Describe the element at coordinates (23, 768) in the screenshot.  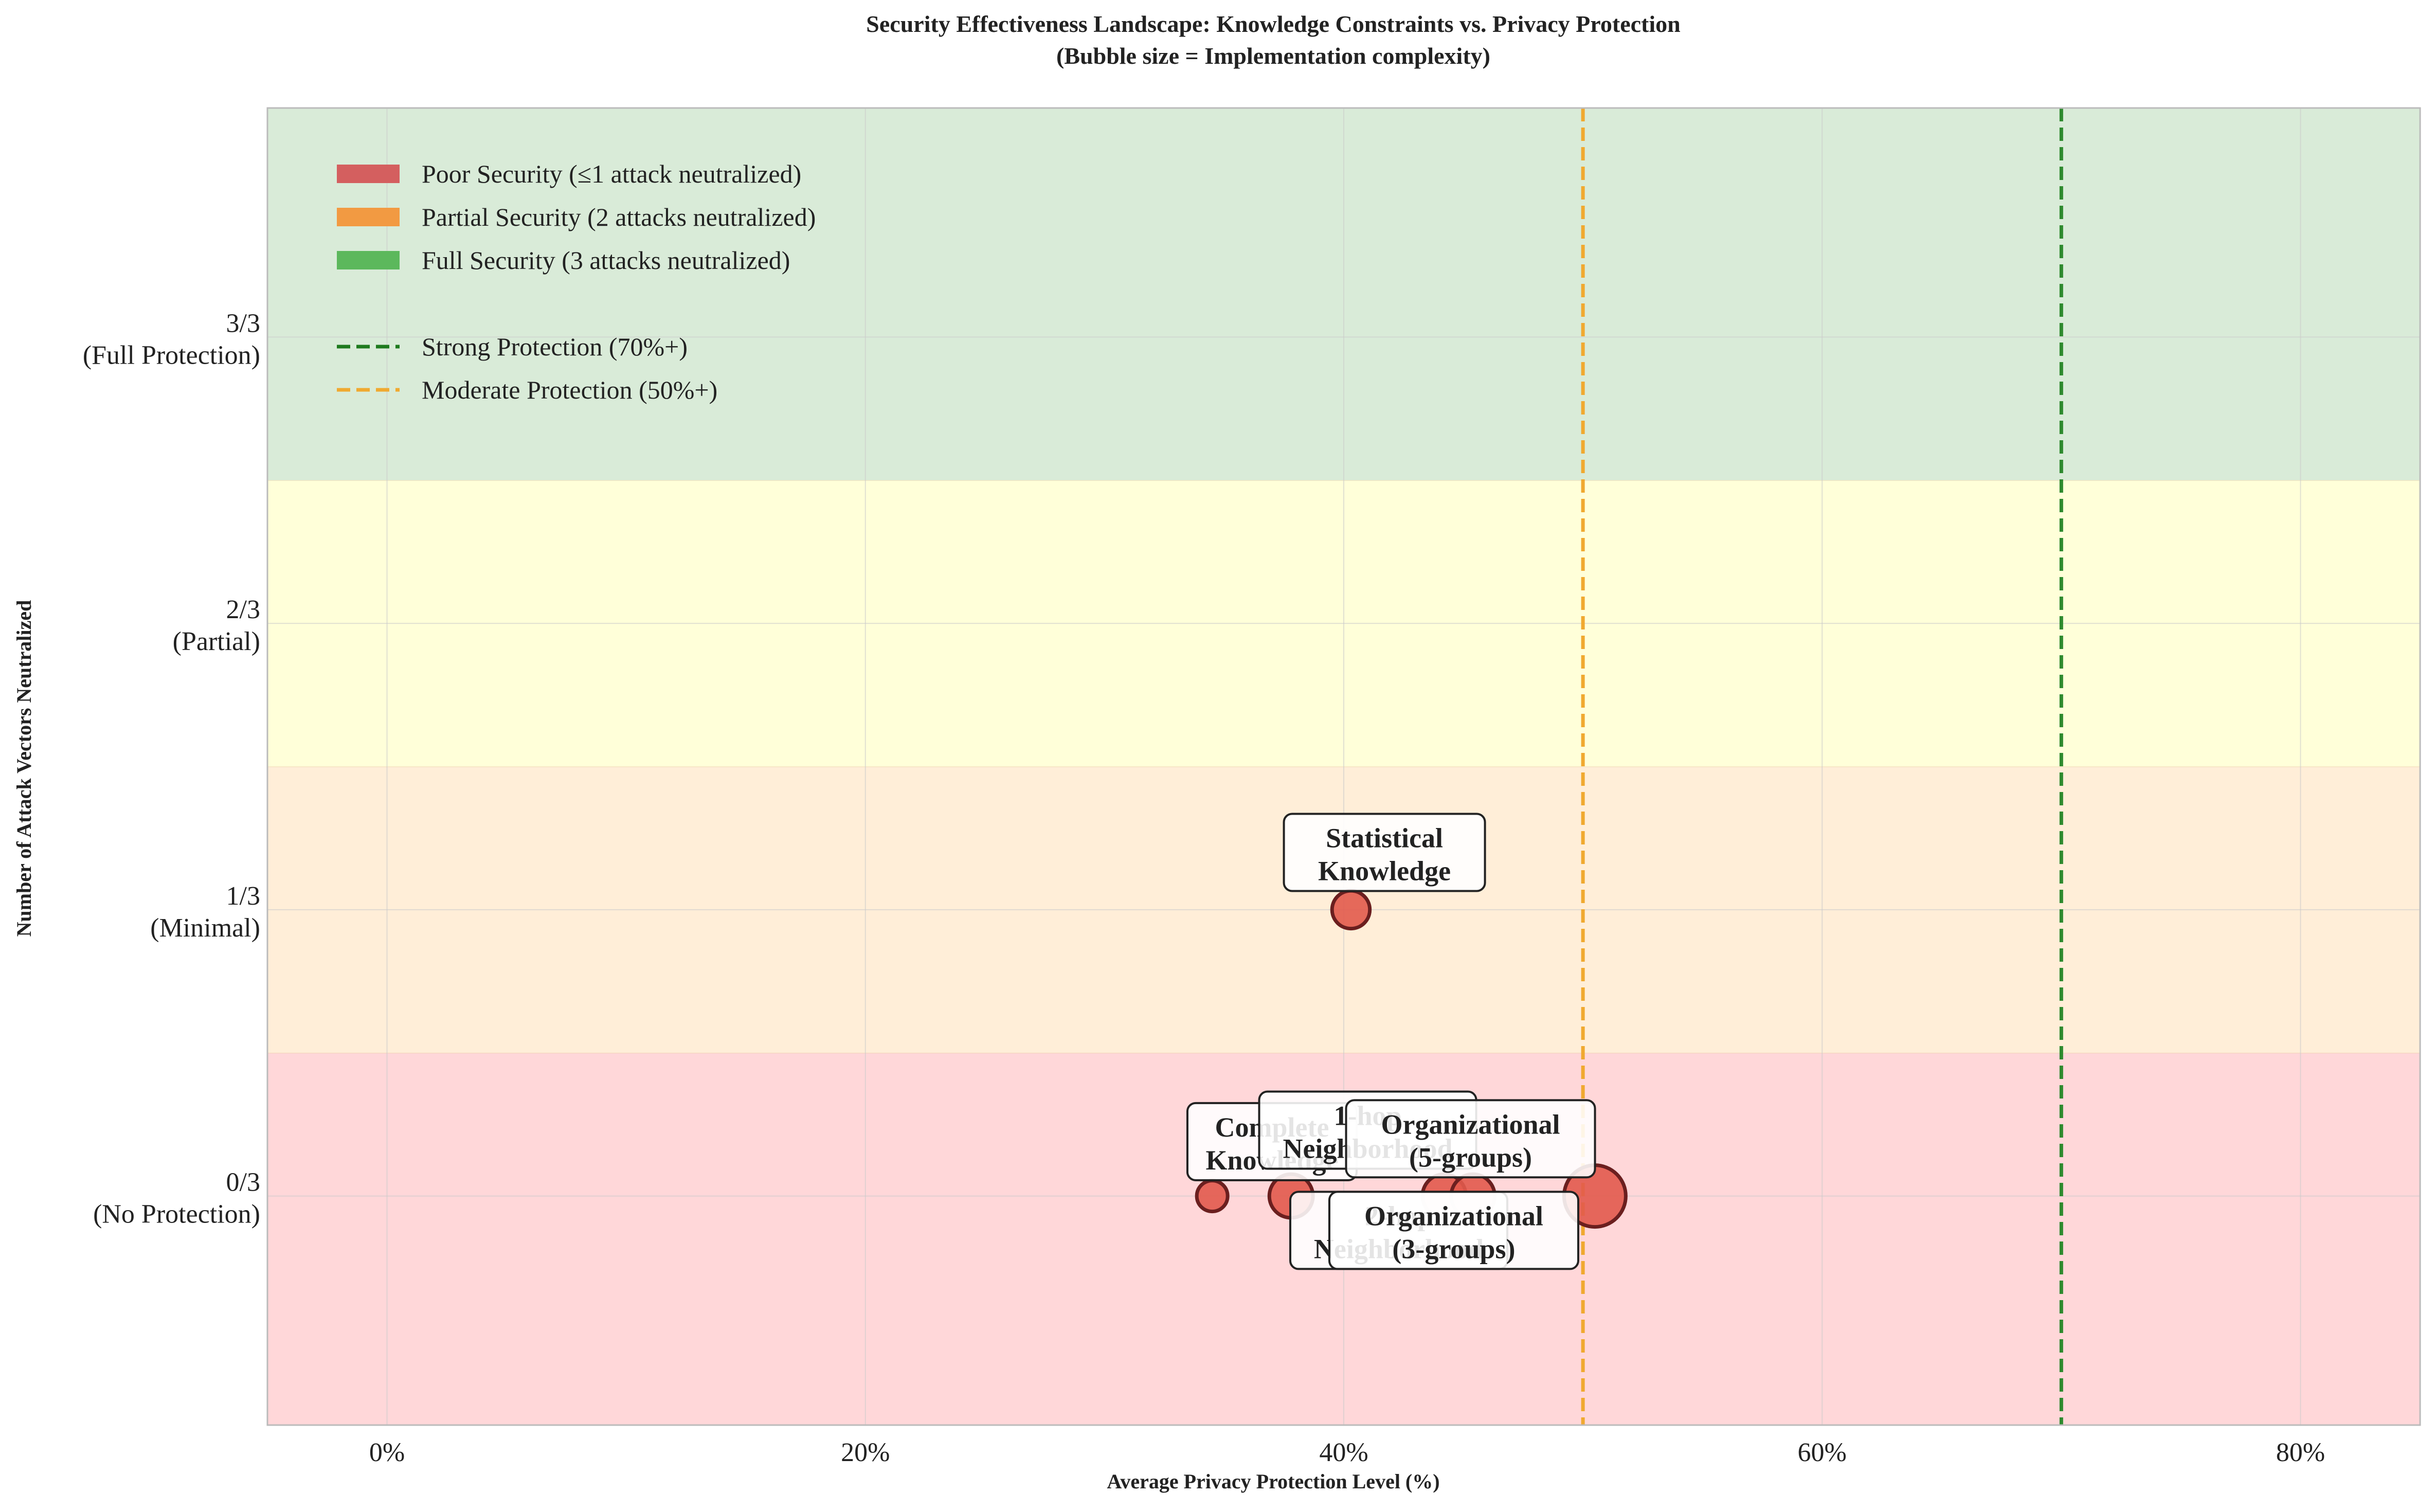
I see `y-axis-label: Number of Attack Vectors Neutralized` at that location.